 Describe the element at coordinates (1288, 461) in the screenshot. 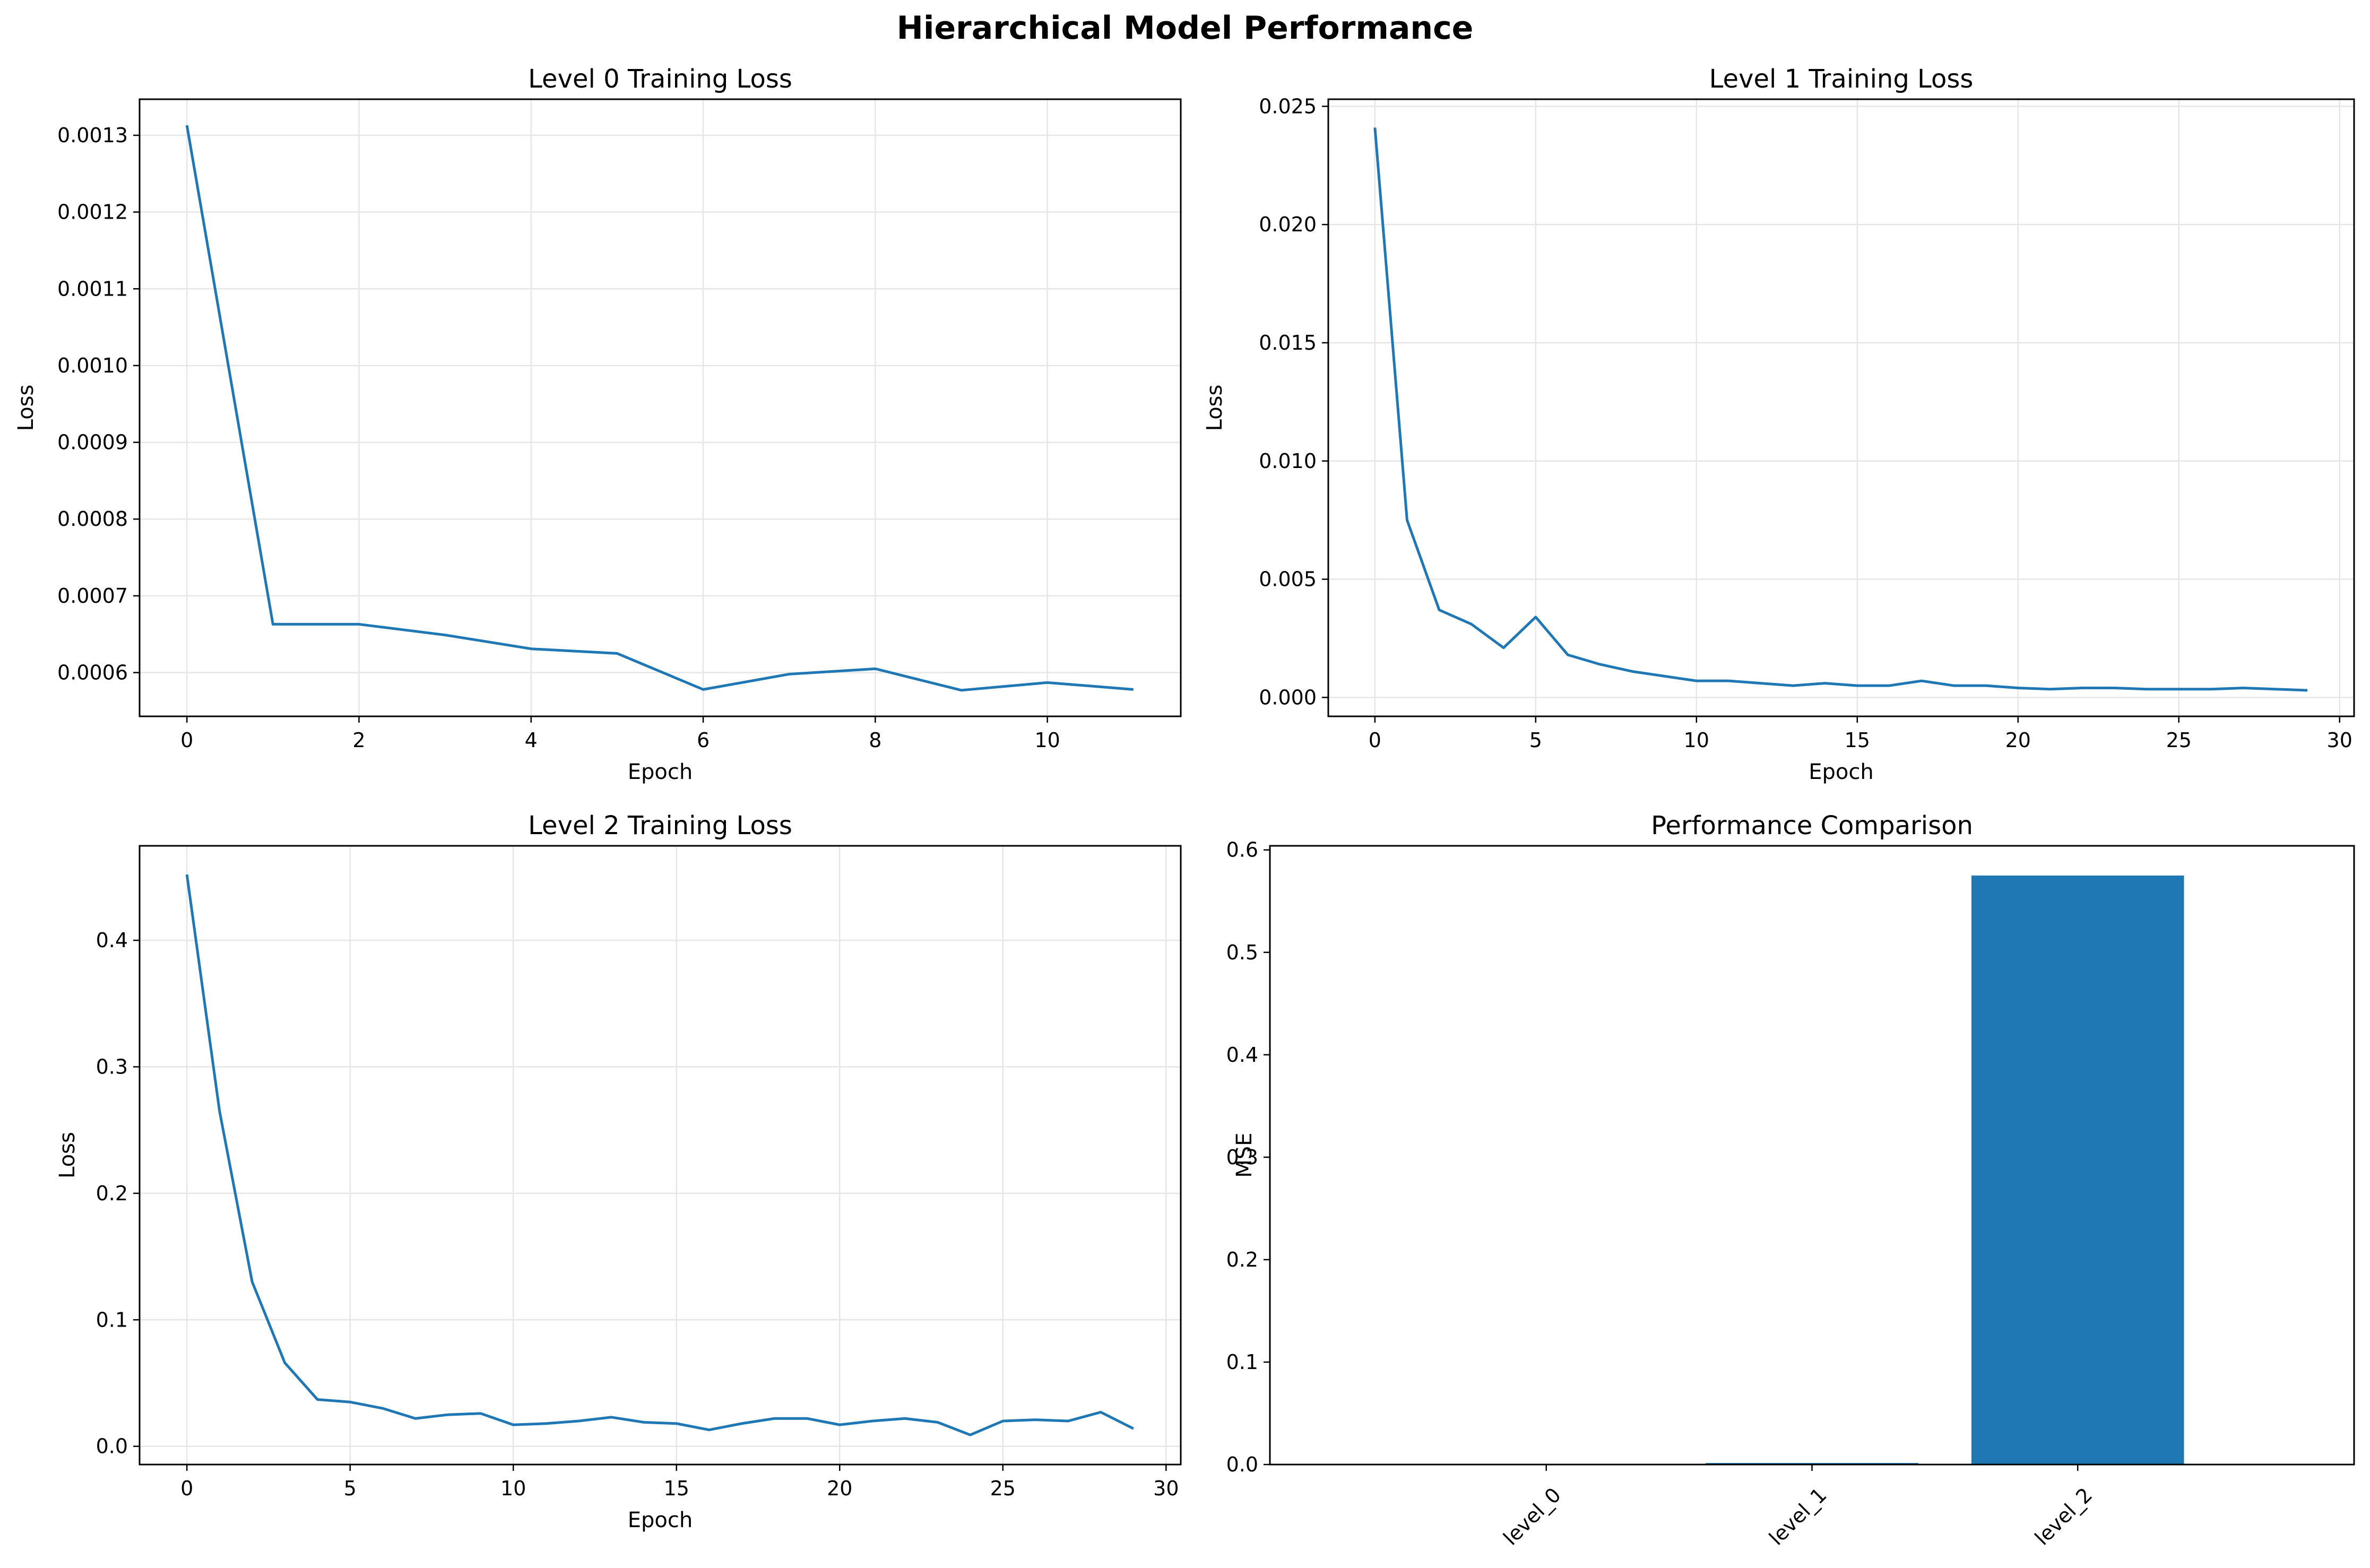

I see `y-tick-label: 0.010` at that location.